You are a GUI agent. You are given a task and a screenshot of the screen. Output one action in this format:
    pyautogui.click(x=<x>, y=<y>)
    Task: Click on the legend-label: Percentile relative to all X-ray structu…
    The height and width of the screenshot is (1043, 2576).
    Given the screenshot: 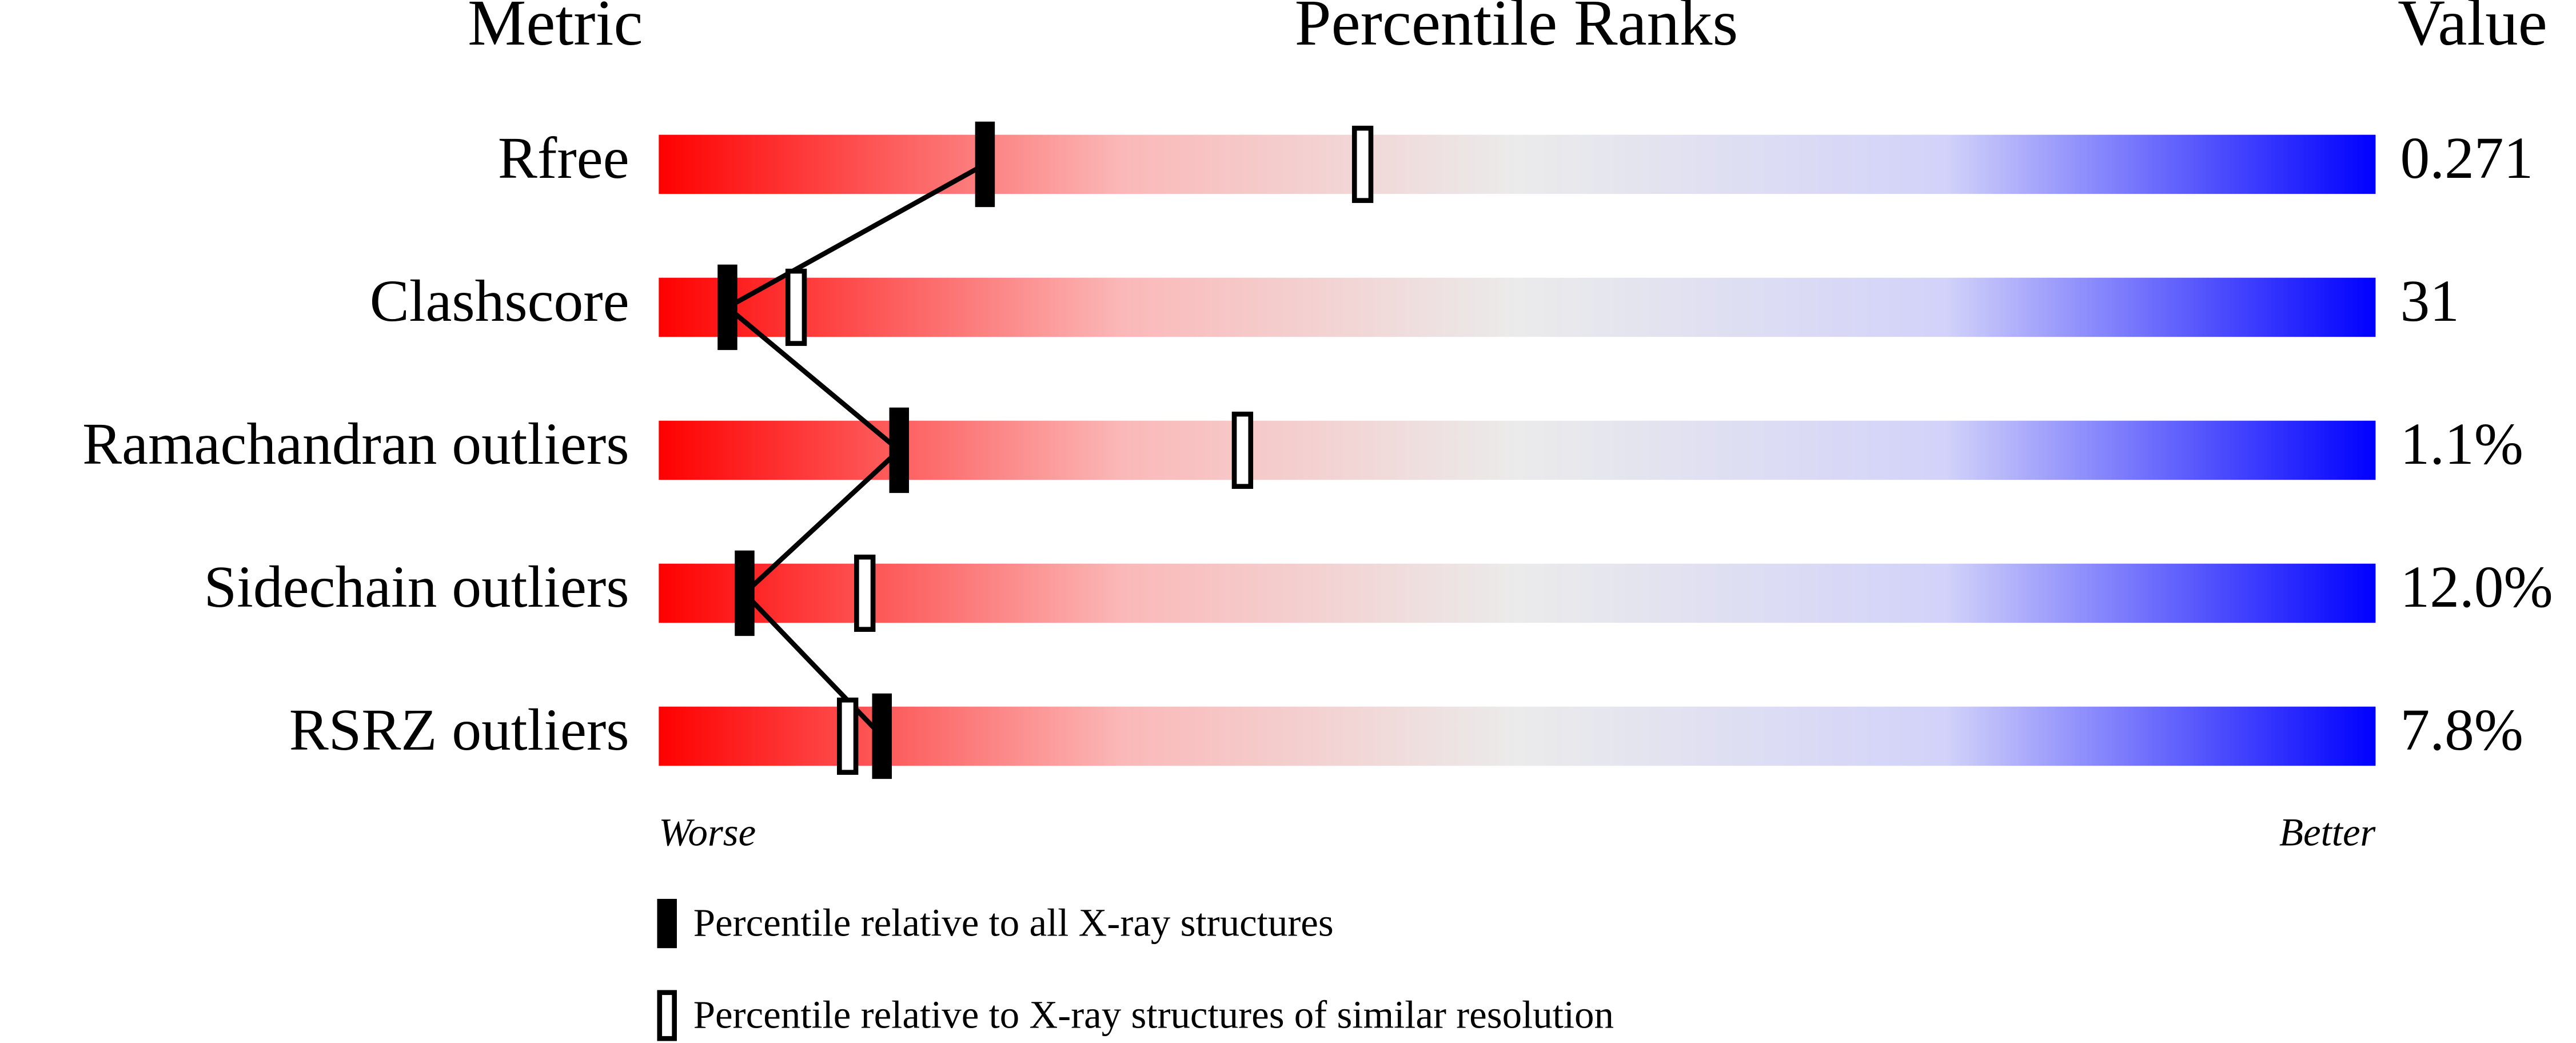 What is the action you would take?
    pyautogui.click(x=1013, y=923)
    